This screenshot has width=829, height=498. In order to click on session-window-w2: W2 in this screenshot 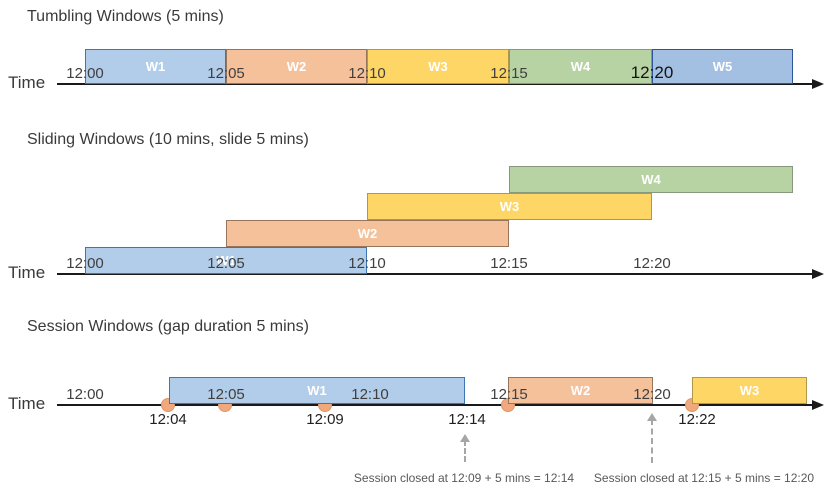, I will do `click(580, 390)`.